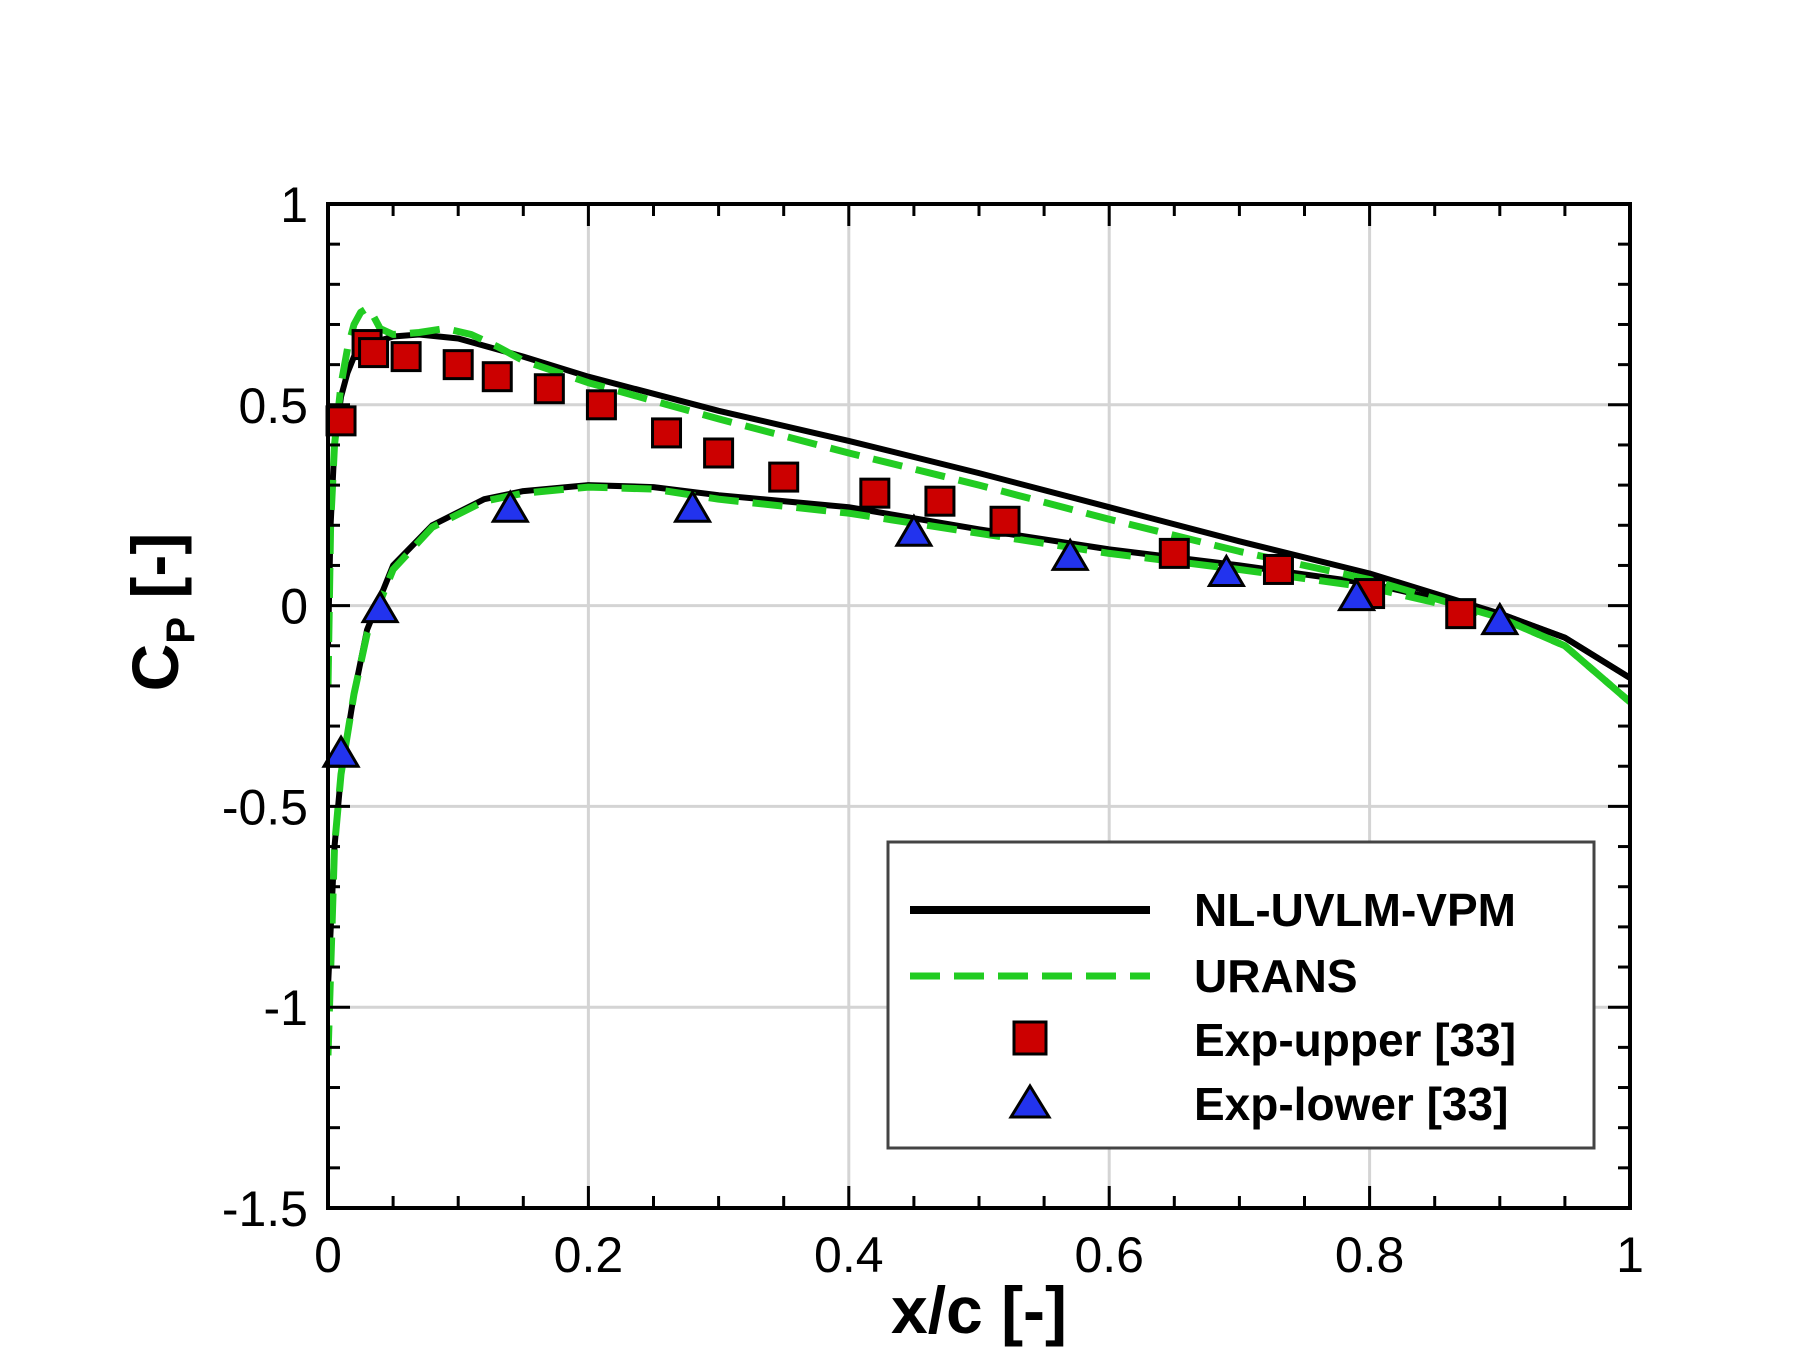 The width and height of the screenshot is (1800, 1350). What do you see at coordinates (1355, 910) in the screenshot?
I see `legend-label-nl-uvlm-vpm: NL-UVLM-VPM` at bounding box center [1355, 910].